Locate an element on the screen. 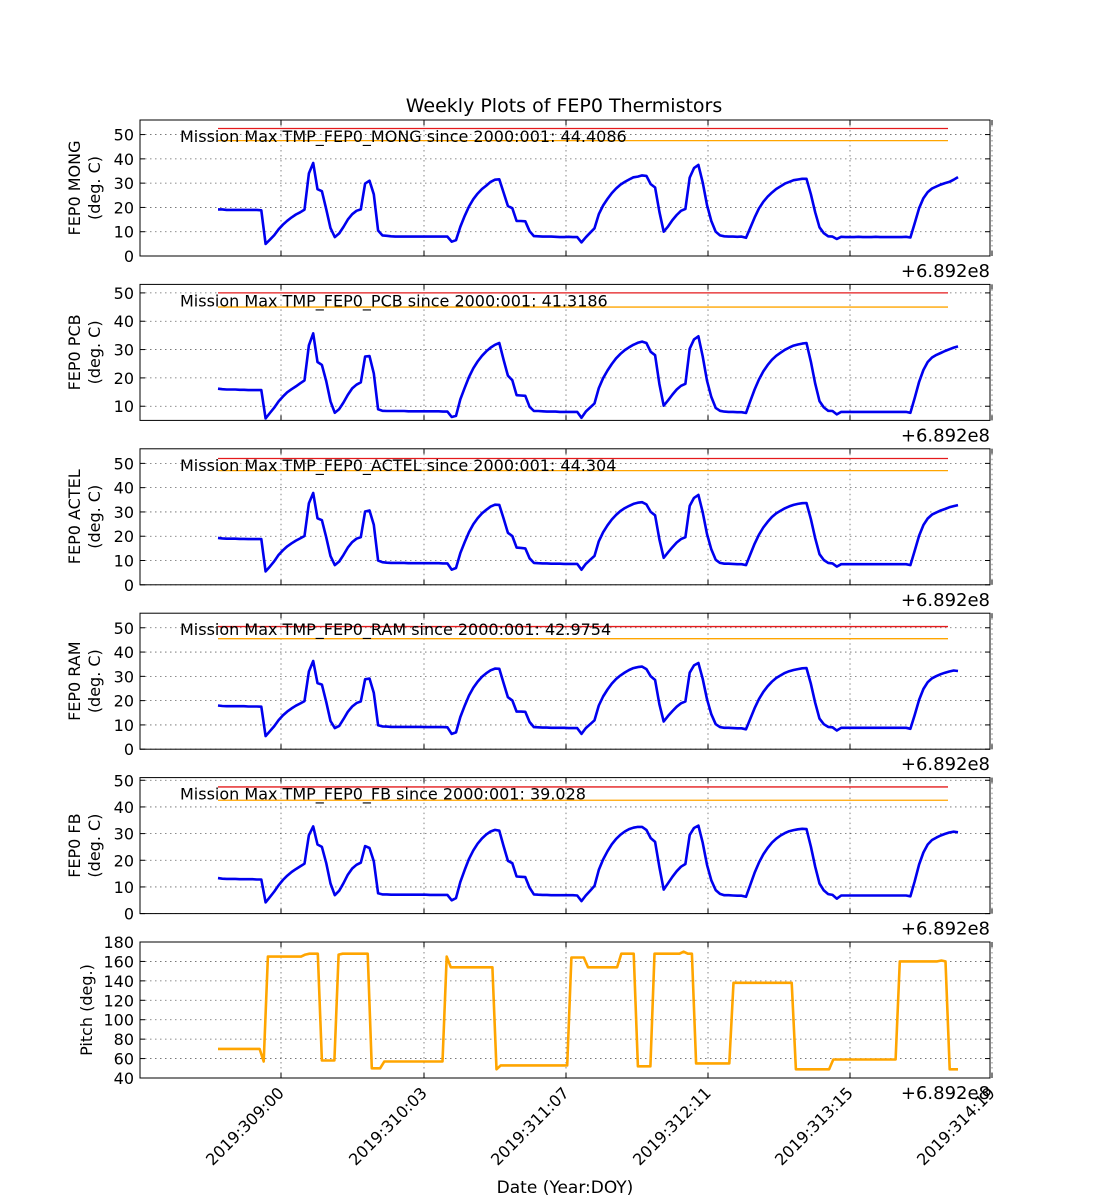 Image resolution: width=1100 pixels, height=1200 pixels. y-axis-label: FEP0 ACTEL is located at coordinates (74, 516).